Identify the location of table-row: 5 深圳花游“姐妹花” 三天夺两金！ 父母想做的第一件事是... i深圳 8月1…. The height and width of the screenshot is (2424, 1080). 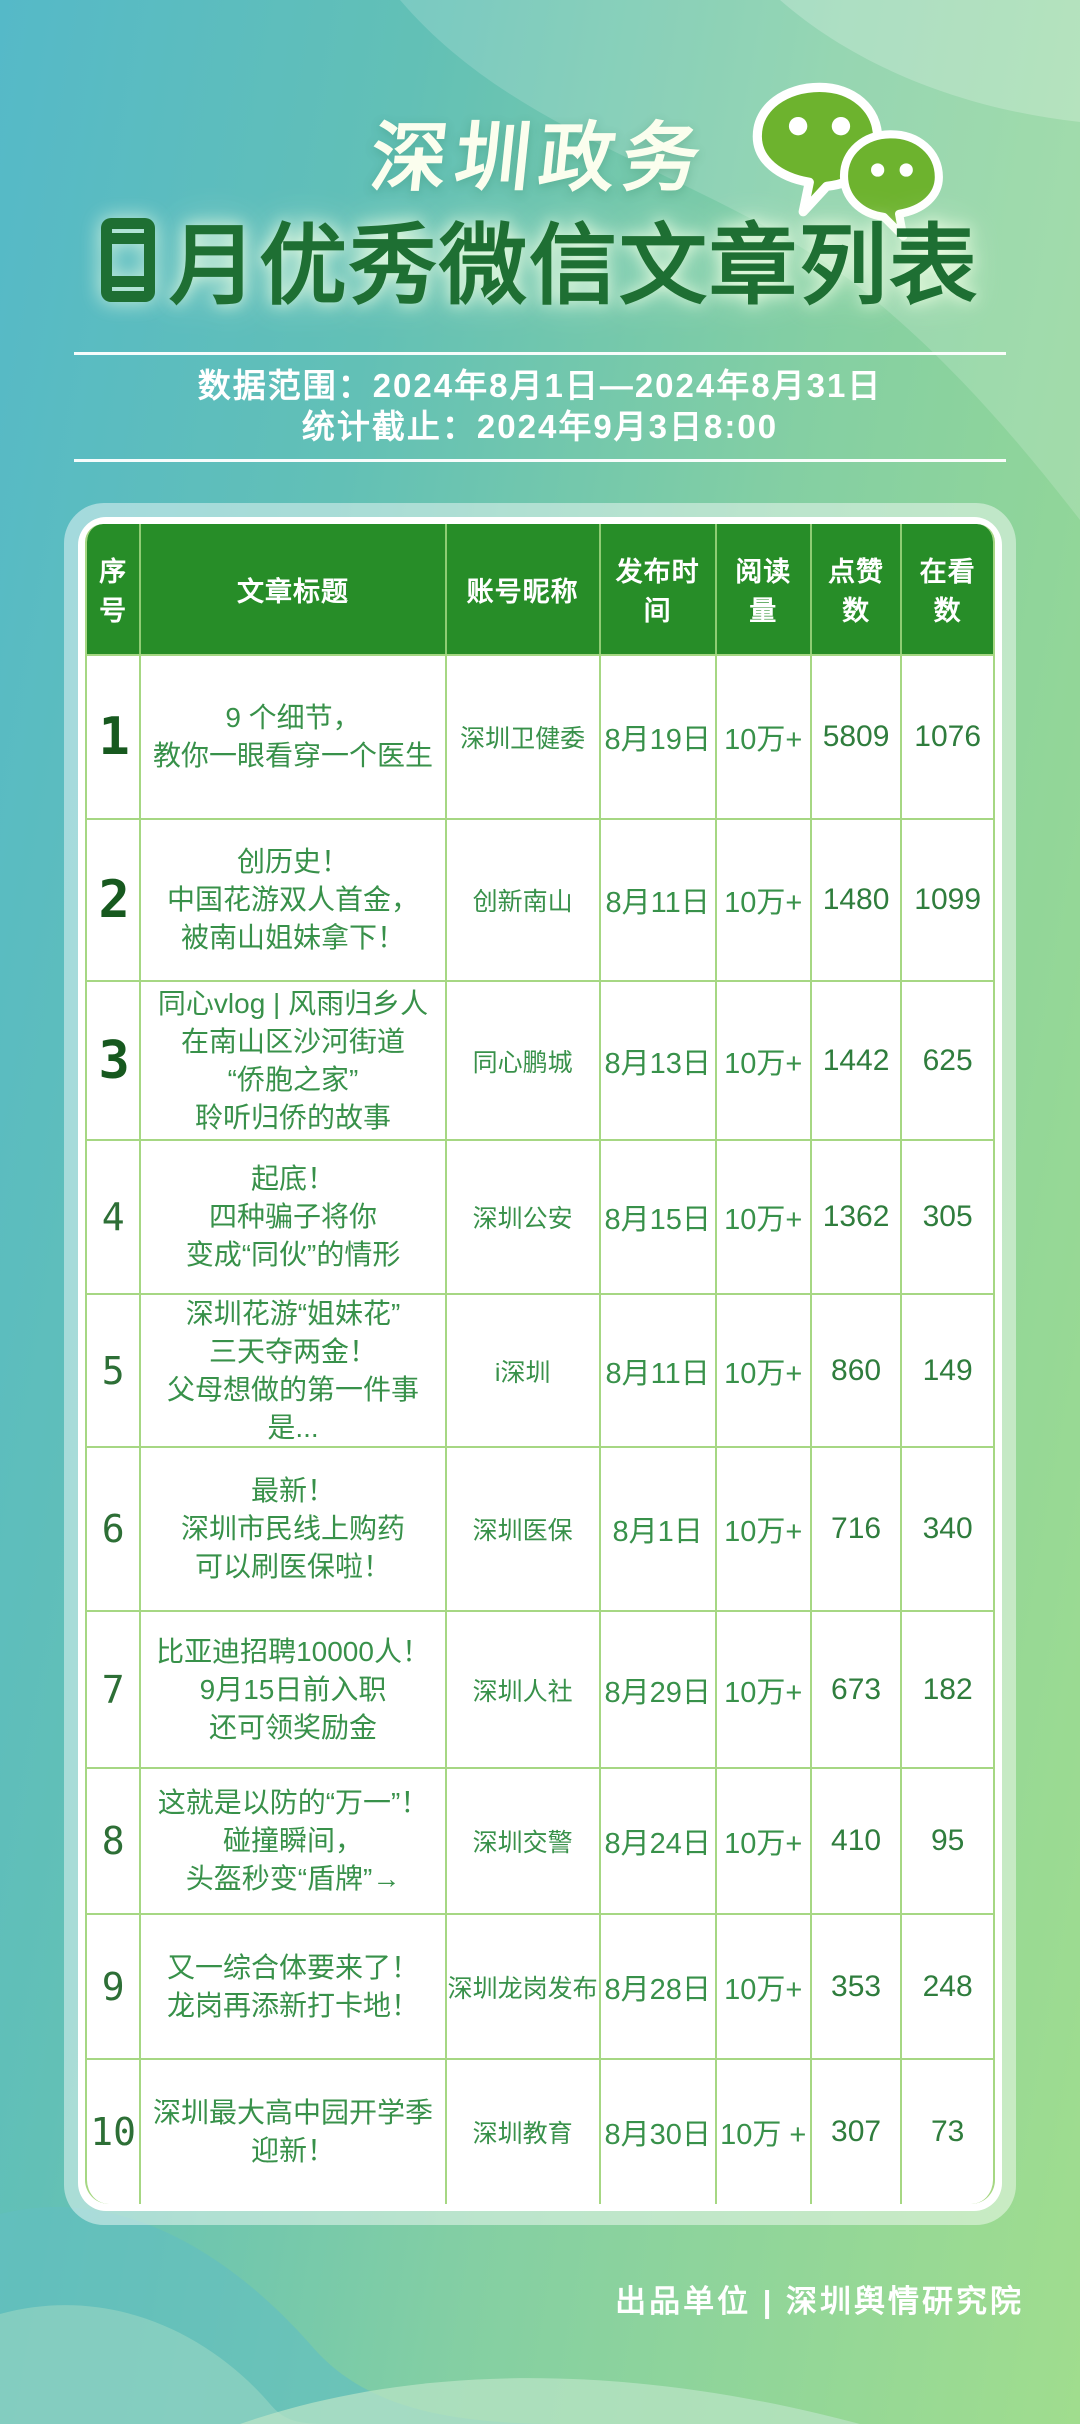
(540, 1371).